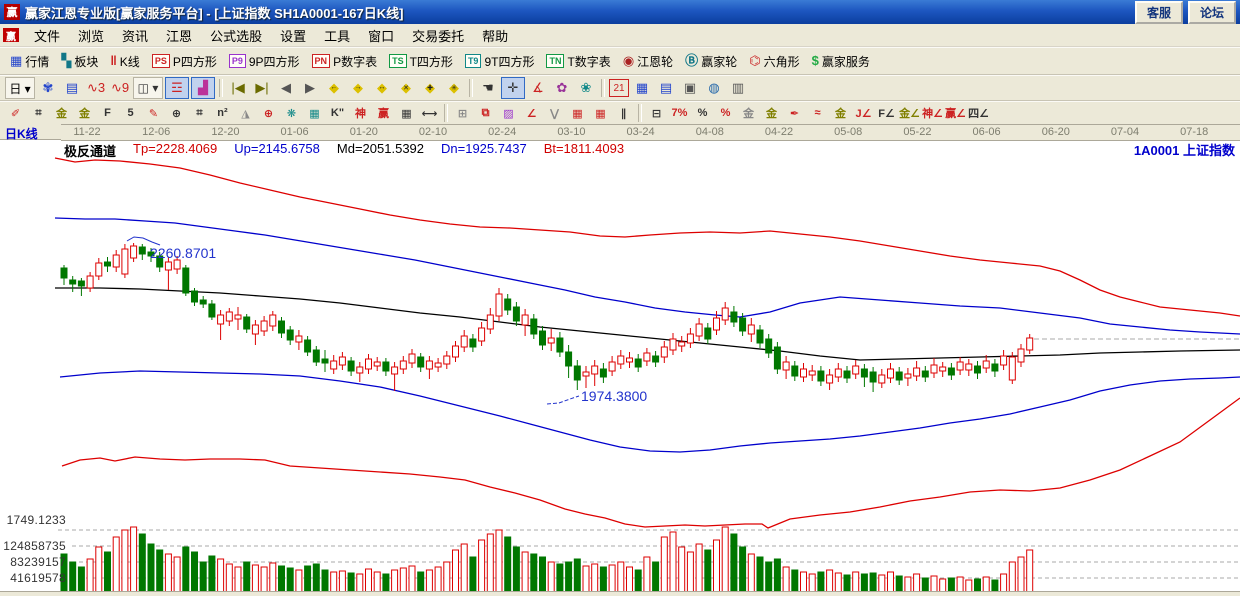 Image resolution: width=1240 pixels, height=596 pixels. What do you see at coordinates (310, 87) in the screenshot?
I see `next-bar-icon: ▶` at bounding box center [310, 87].